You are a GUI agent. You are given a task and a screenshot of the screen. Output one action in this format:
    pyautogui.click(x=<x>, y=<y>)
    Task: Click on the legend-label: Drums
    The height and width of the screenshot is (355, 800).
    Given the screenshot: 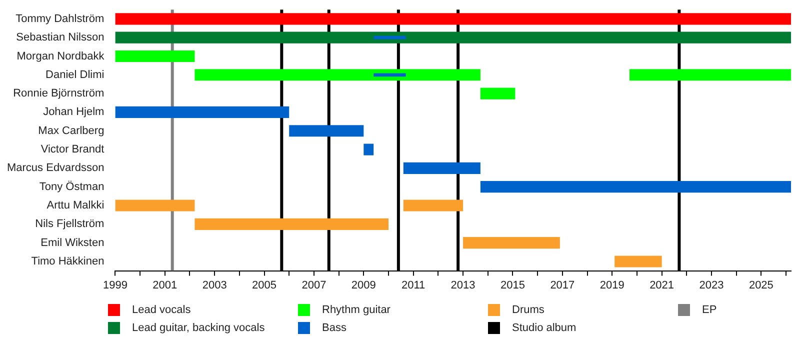 What is the action you would take?
    pyautogui.click(x=528, y=310)
    